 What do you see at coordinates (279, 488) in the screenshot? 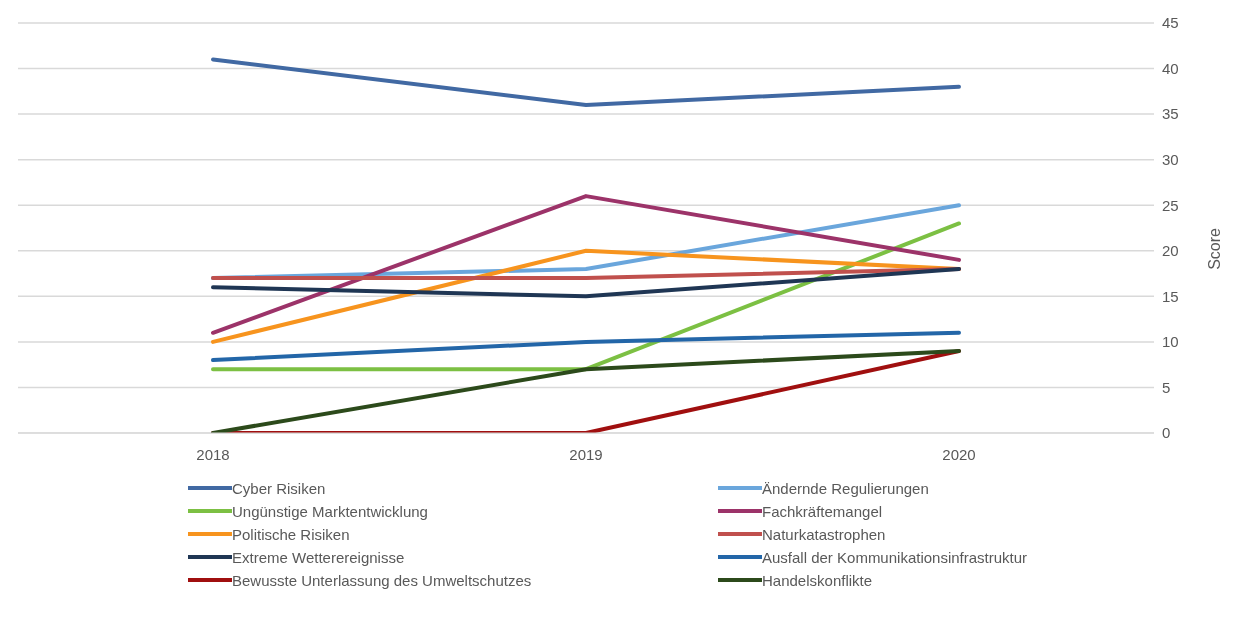
I see `legend-label: Cyber Risiken` at bounding box center [279, 488].